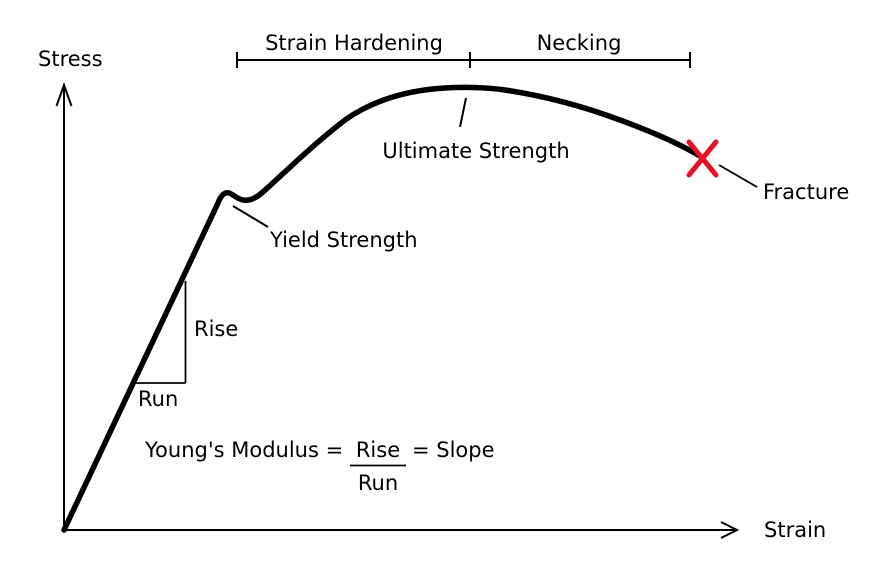 Image resolution: width=885 pixels, height=578 pixels. I want to click on fracture-label: Fracture, so click(806, 192).